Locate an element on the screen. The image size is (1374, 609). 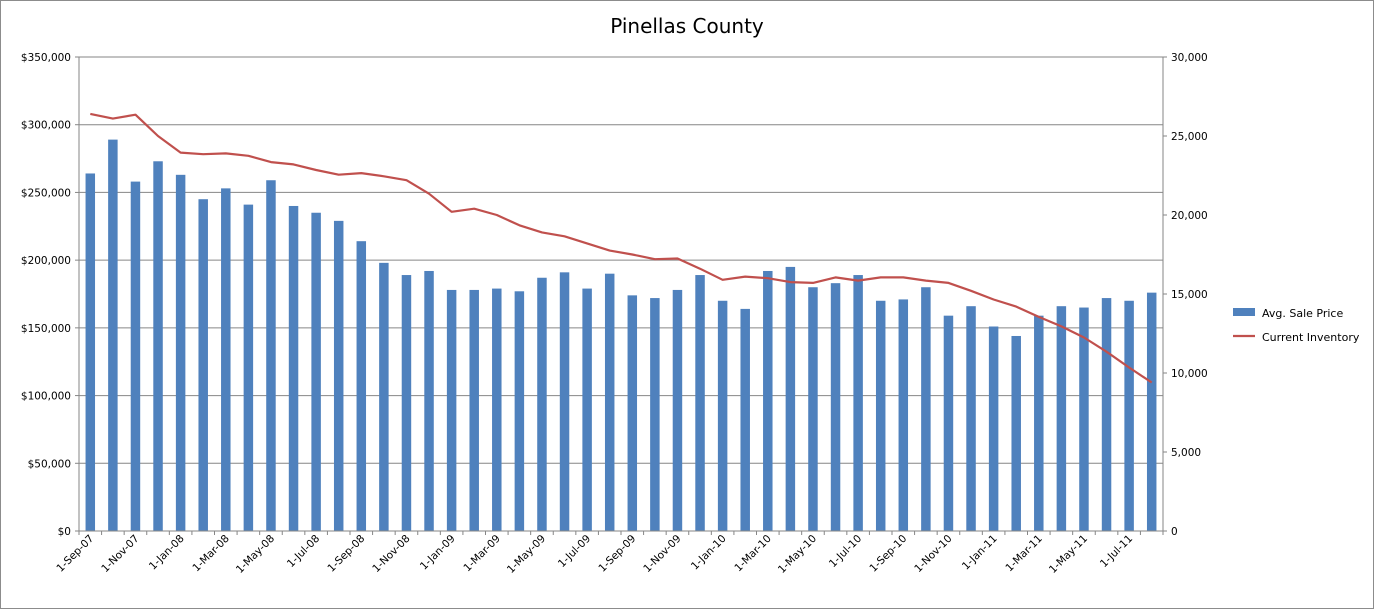
x-tick-label: 1-Mar-11 is located at coordinates (1024, 554).